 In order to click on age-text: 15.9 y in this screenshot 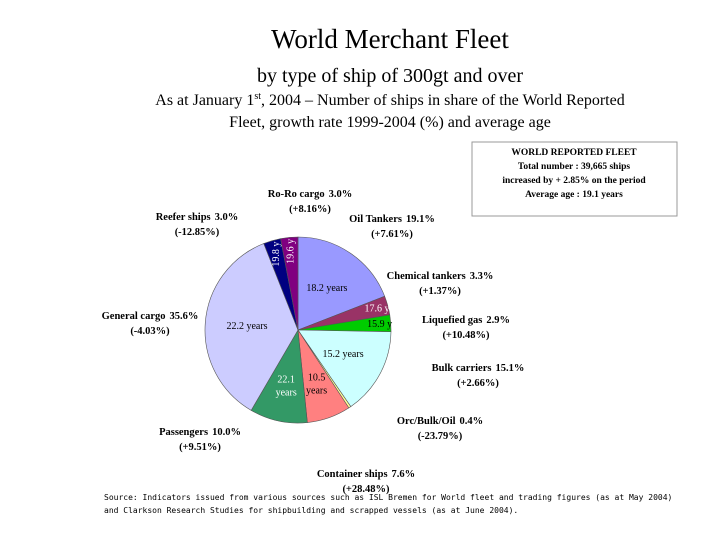, I will do `click(379, 324)`.